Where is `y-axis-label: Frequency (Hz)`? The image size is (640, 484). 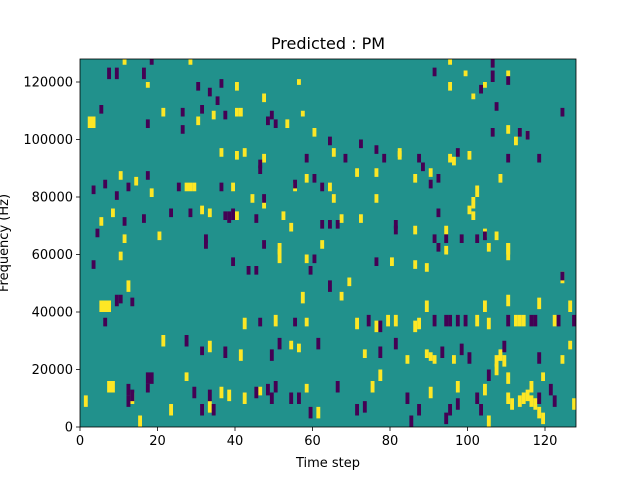 y-axis-label: Frequency (Hz) is located at coordinates (6, 243).